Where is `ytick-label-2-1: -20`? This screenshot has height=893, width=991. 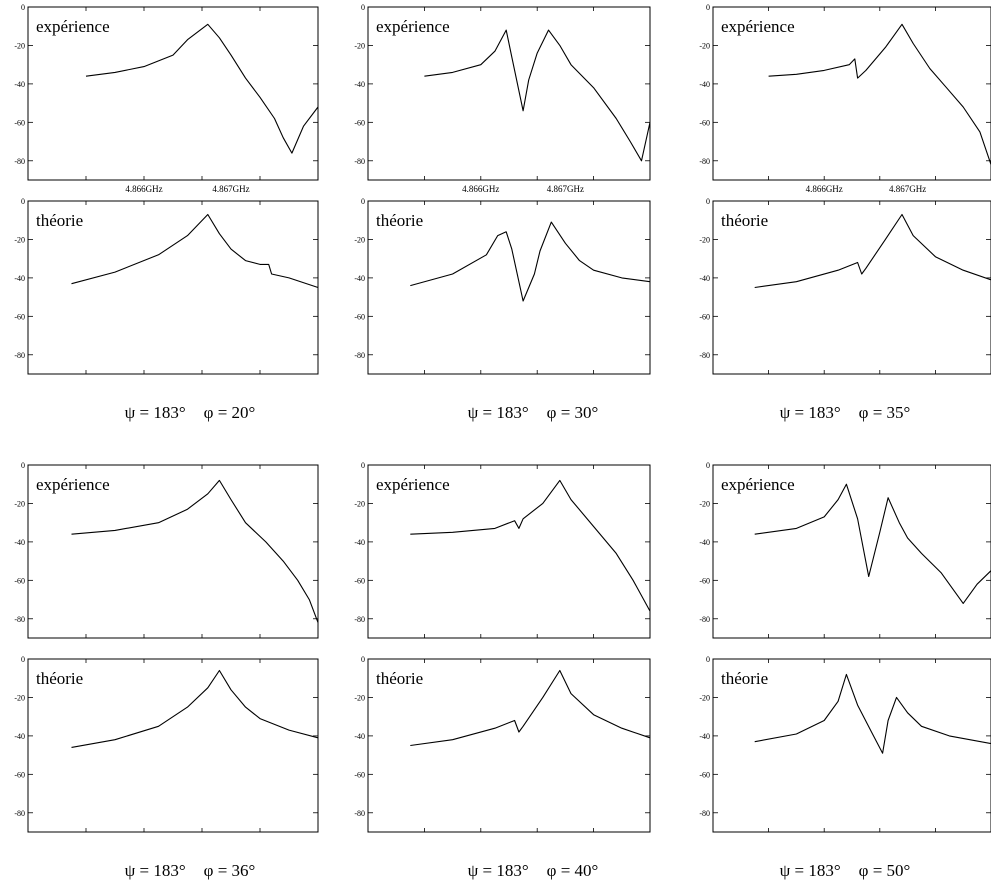
ytick-label-2-1: -20 is located at coordinates (704, 45).